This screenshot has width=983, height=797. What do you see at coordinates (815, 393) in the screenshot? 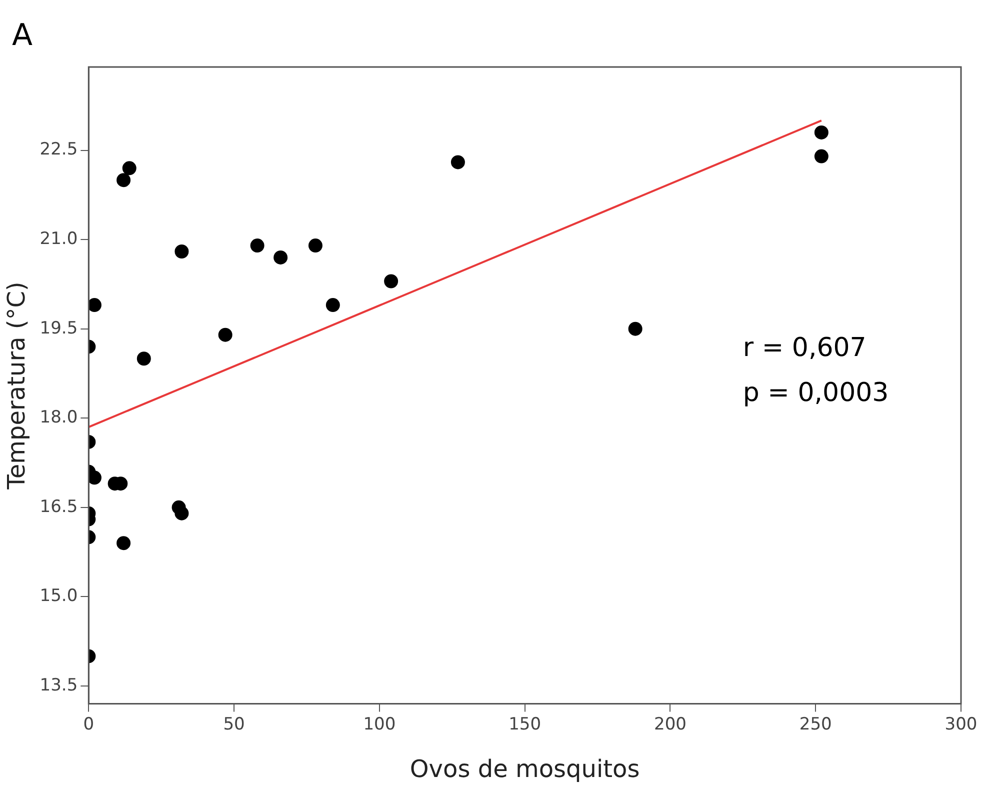
I see `annotation: p = 0,0003` at bounding box center [815, 393].